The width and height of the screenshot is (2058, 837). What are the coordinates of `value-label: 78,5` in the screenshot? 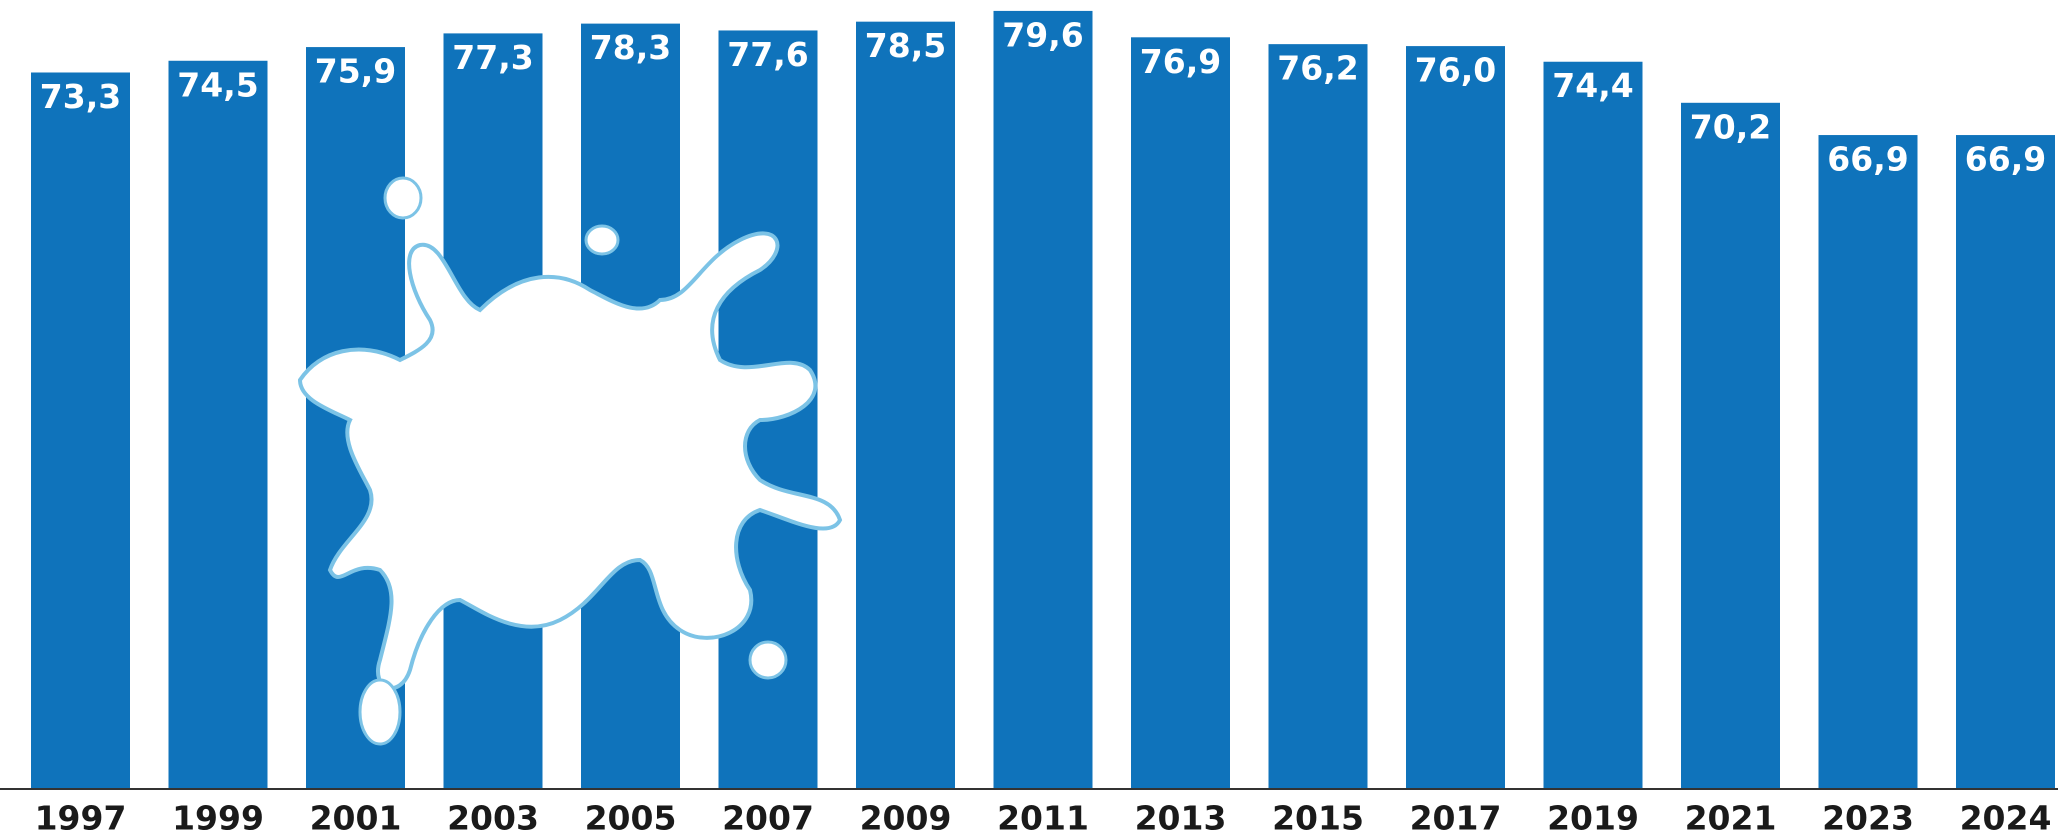 It's located at (905, 45).